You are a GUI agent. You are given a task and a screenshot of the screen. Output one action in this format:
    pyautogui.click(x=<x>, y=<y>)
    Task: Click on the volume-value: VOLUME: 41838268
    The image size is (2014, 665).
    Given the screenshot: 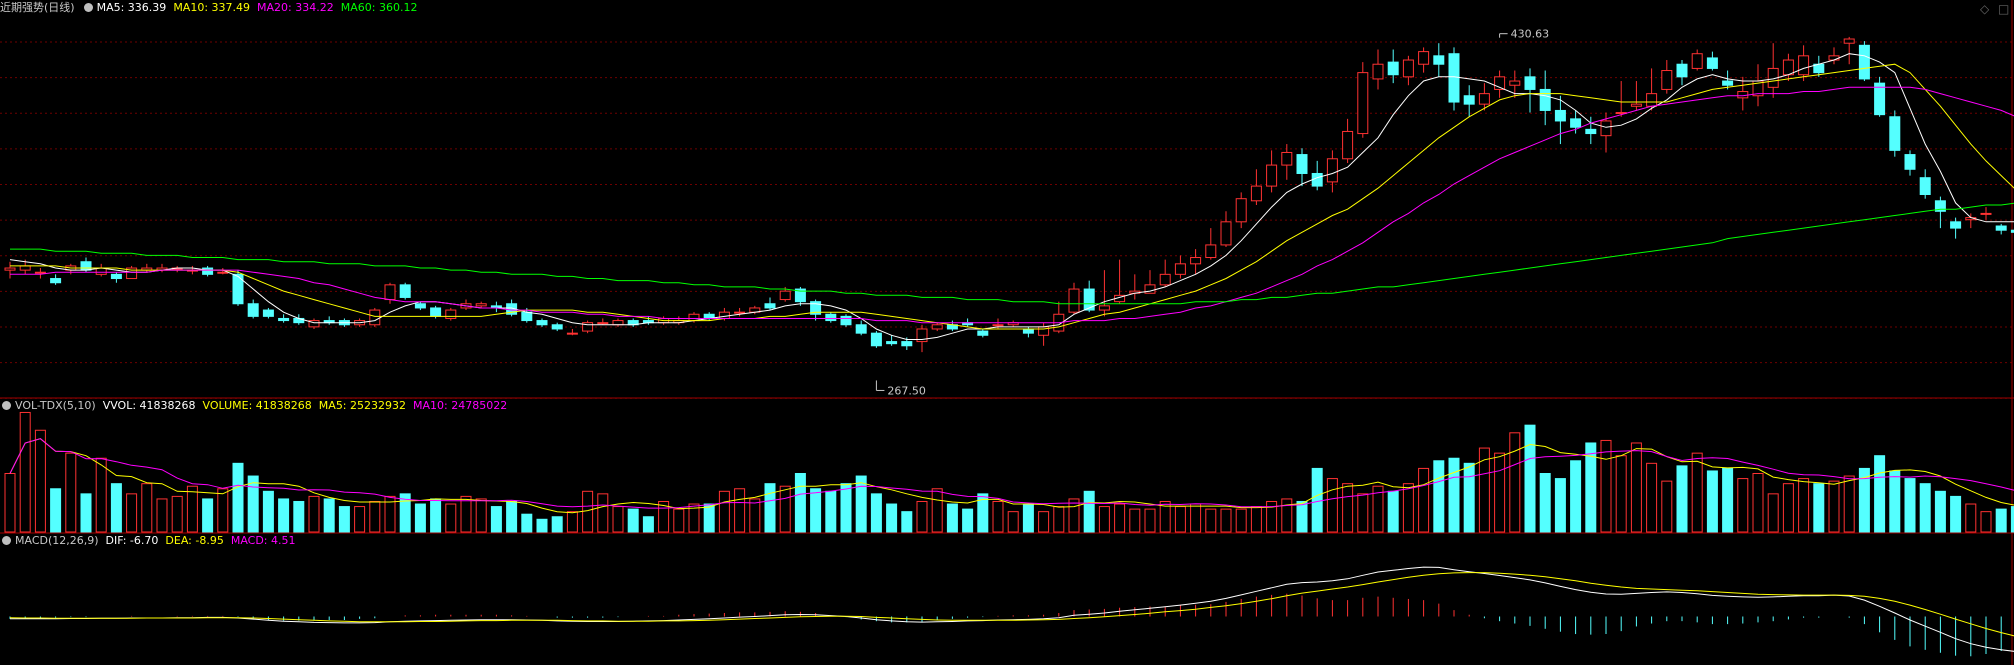 What is the action you would take?
    pyautogui.click(x=257, y=405)
    